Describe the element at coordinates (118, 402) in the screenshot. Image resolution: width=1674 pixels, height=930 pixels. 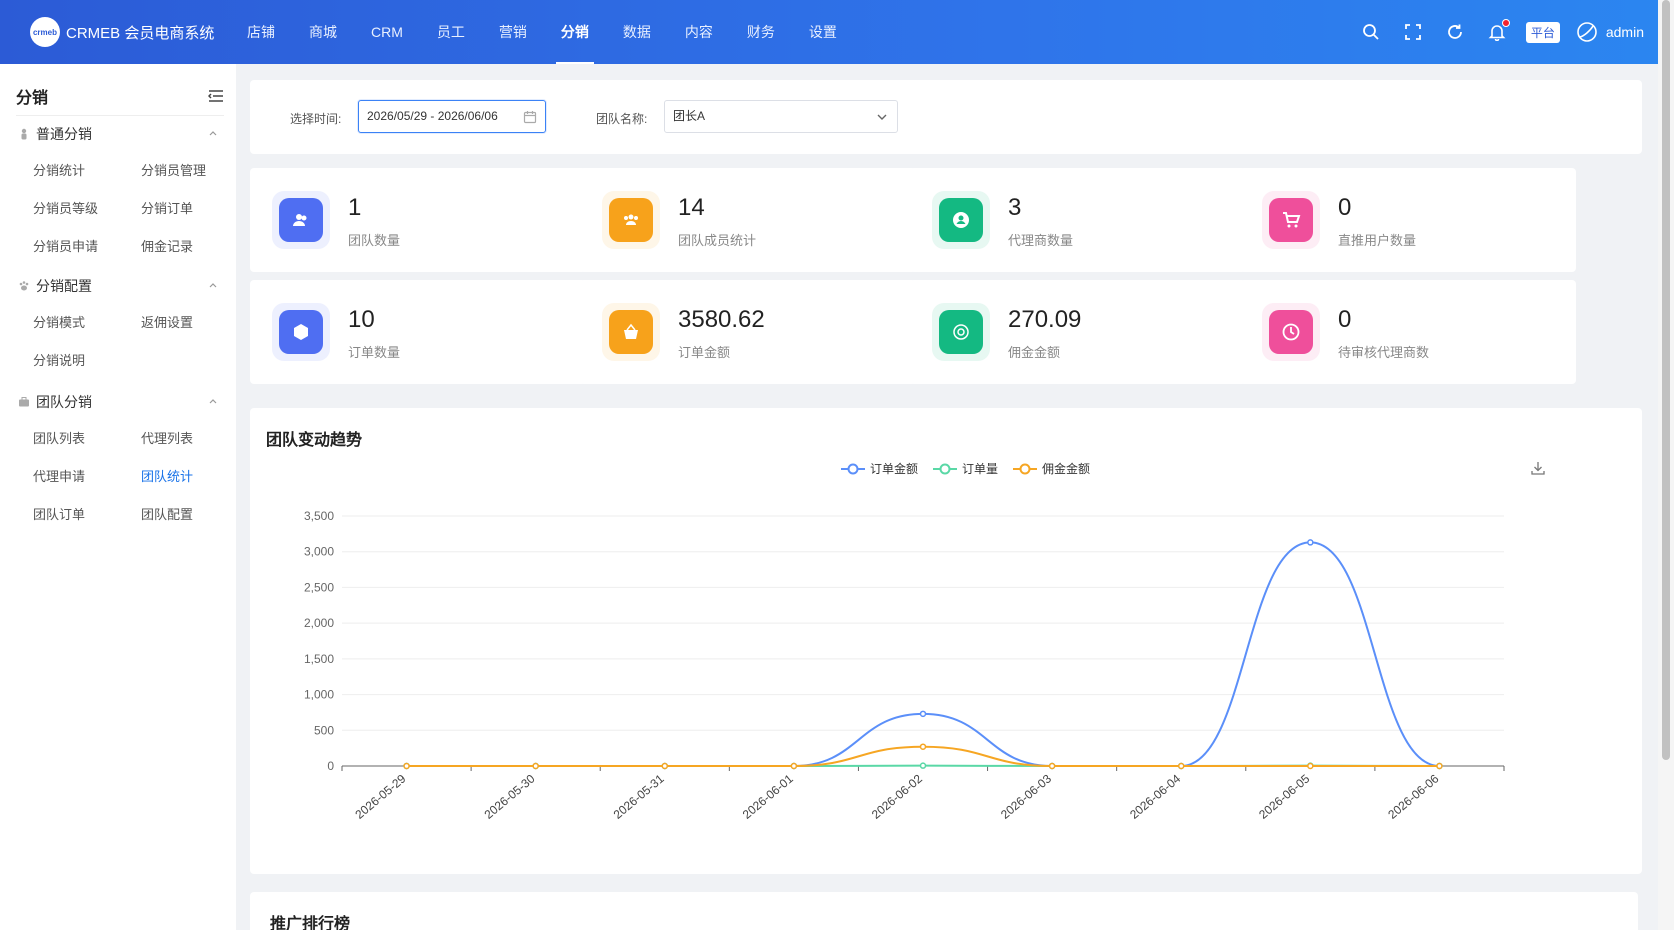
I see `sidebar-group-header: 团队分销` at that location.